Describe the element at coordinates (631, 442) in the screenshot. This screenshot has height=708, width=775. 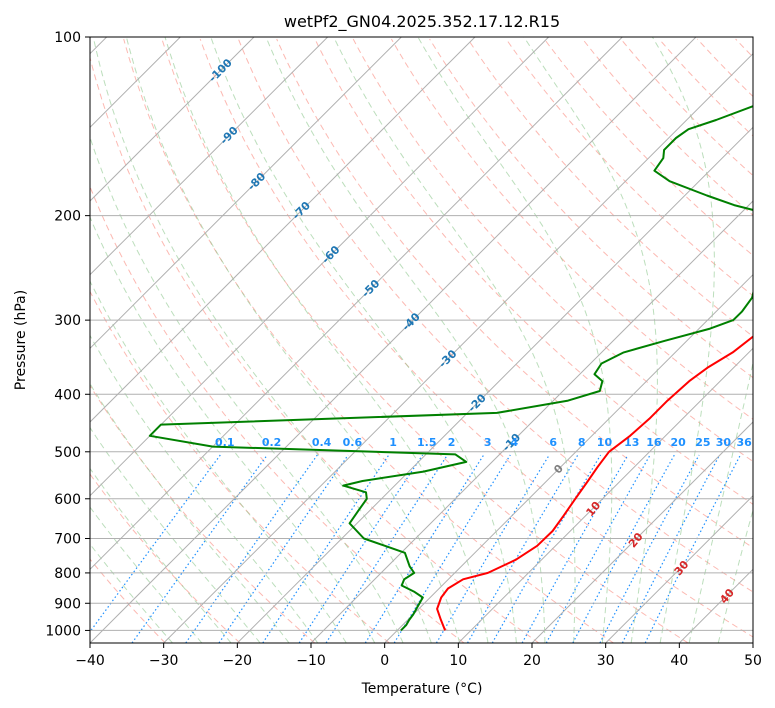
I see `mixing-ratio-label: 13` at that location.